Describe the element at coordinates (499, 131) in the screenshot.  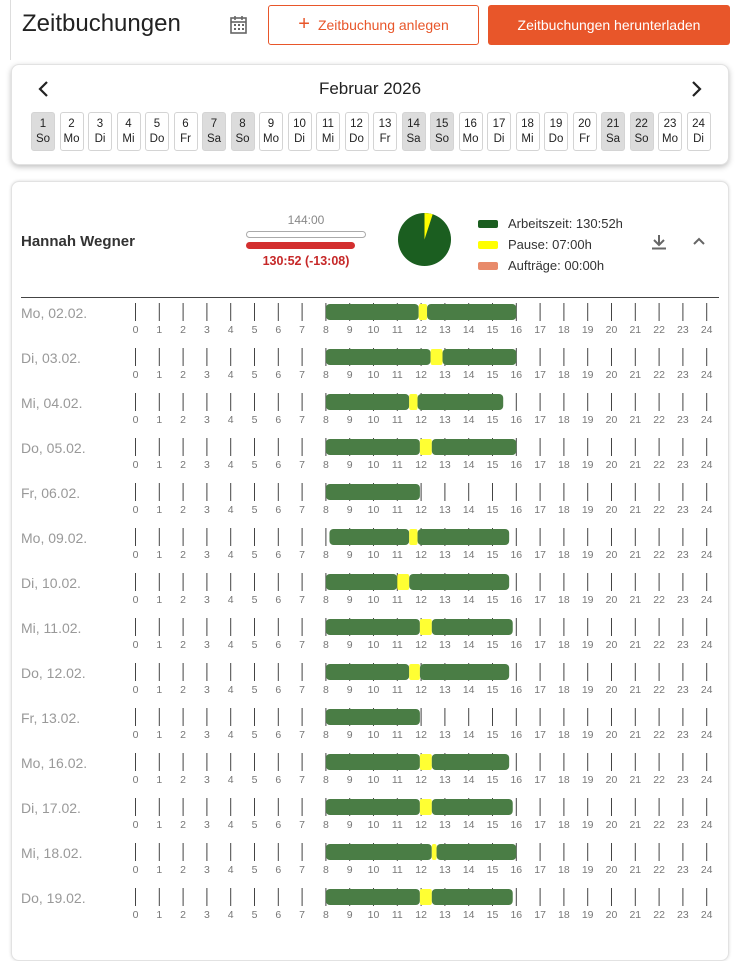
I see `day-button: 17 Di` at that location.